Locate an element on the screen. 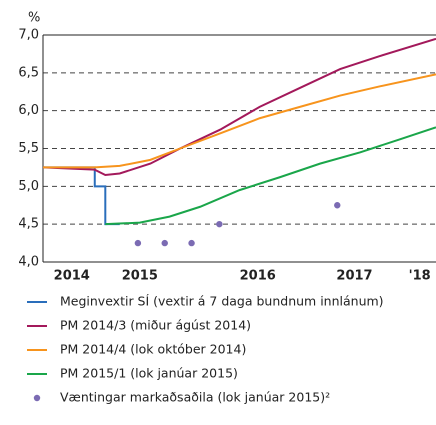  x-tick-label: 2014 is located at coordinates (72, 276).